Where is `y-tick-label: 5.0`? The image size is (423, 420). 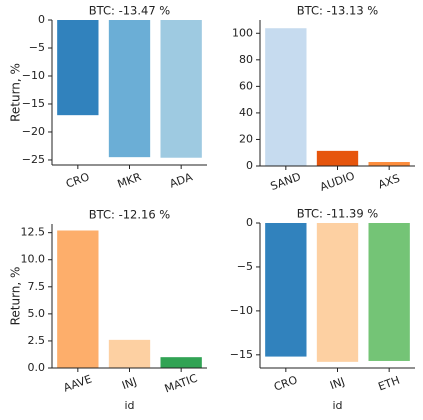 y-tick-label: 5.0 is located at coordinates (37, 313).